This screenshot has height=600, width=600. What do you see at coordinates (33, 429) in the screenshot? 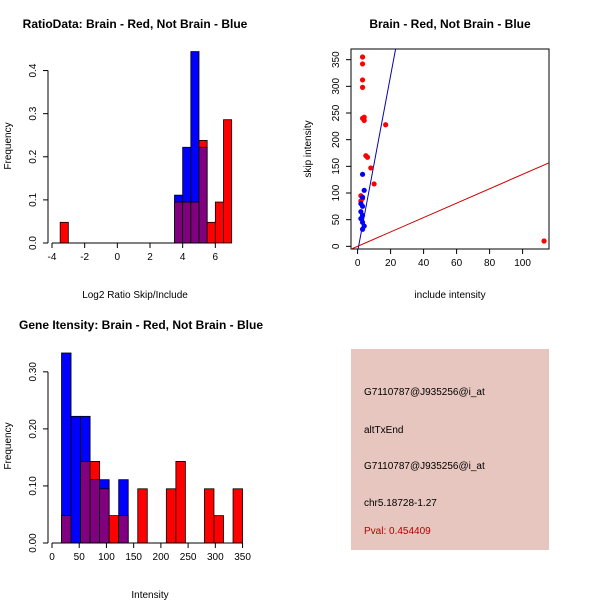
I see `gene-y-tick-label: 0.20` at bounding box center [33, 429].